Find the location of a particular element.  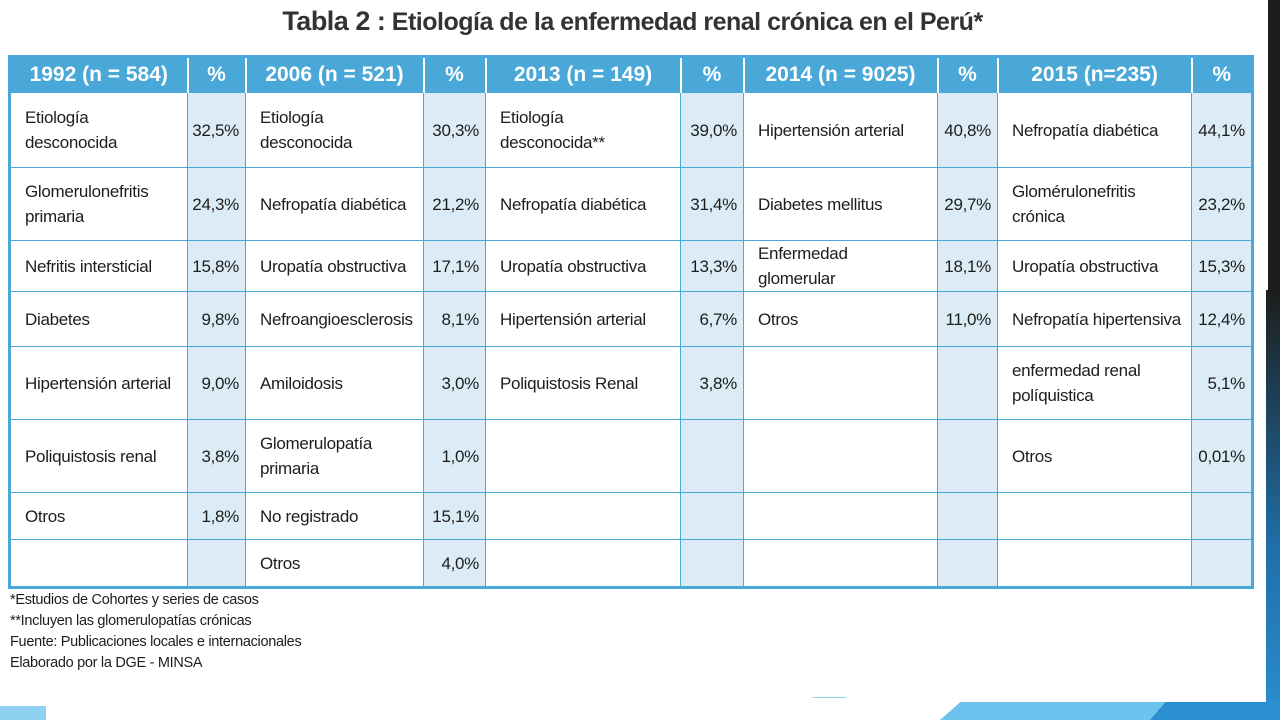

cause-cell: Poliquistosis renal is located at coordinates (98, 456).